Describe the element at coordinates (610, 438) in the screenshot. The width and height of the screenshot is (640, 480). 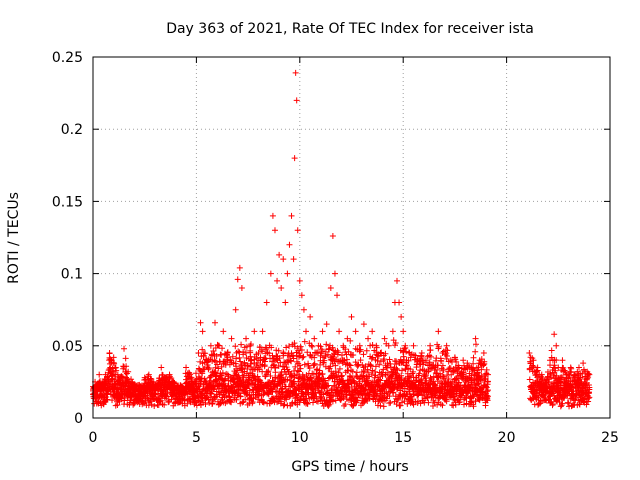
I see `x-tick-label: 25` at that location.